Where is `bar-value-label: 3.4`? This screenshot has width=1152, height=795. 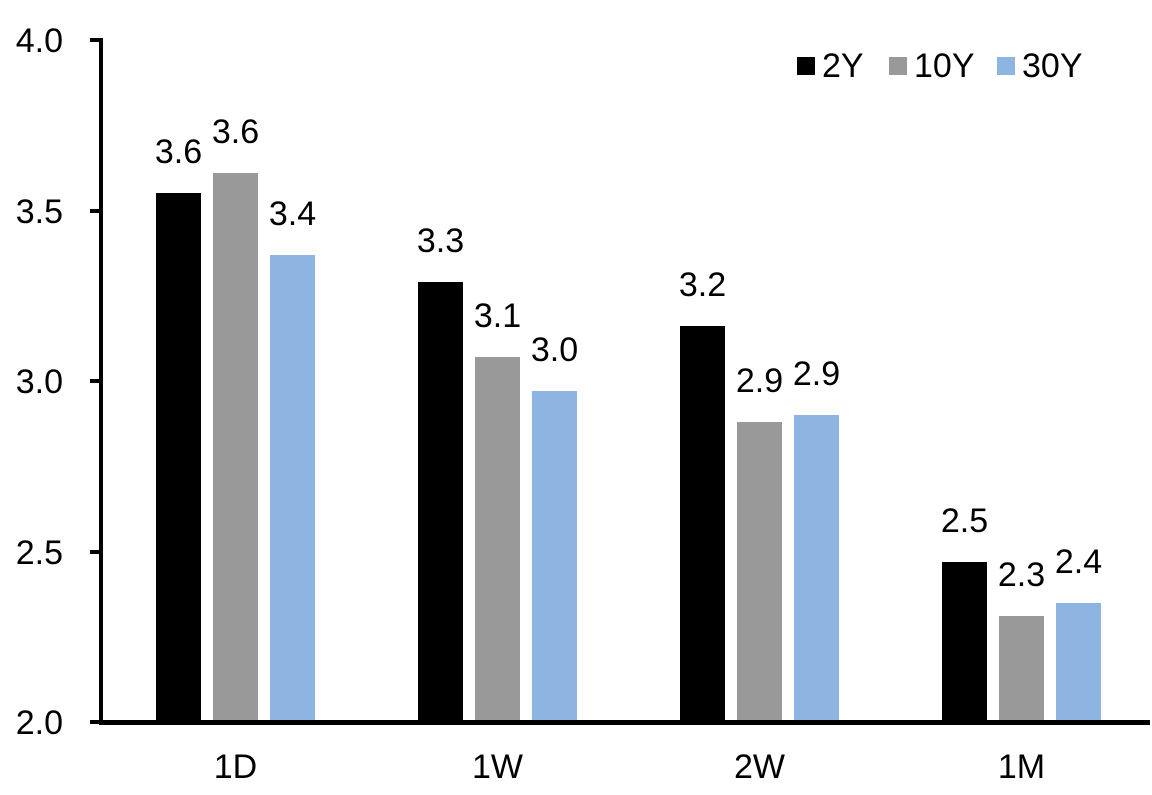 bar-value-label: 3.4 is located at coordinates (292, 213).